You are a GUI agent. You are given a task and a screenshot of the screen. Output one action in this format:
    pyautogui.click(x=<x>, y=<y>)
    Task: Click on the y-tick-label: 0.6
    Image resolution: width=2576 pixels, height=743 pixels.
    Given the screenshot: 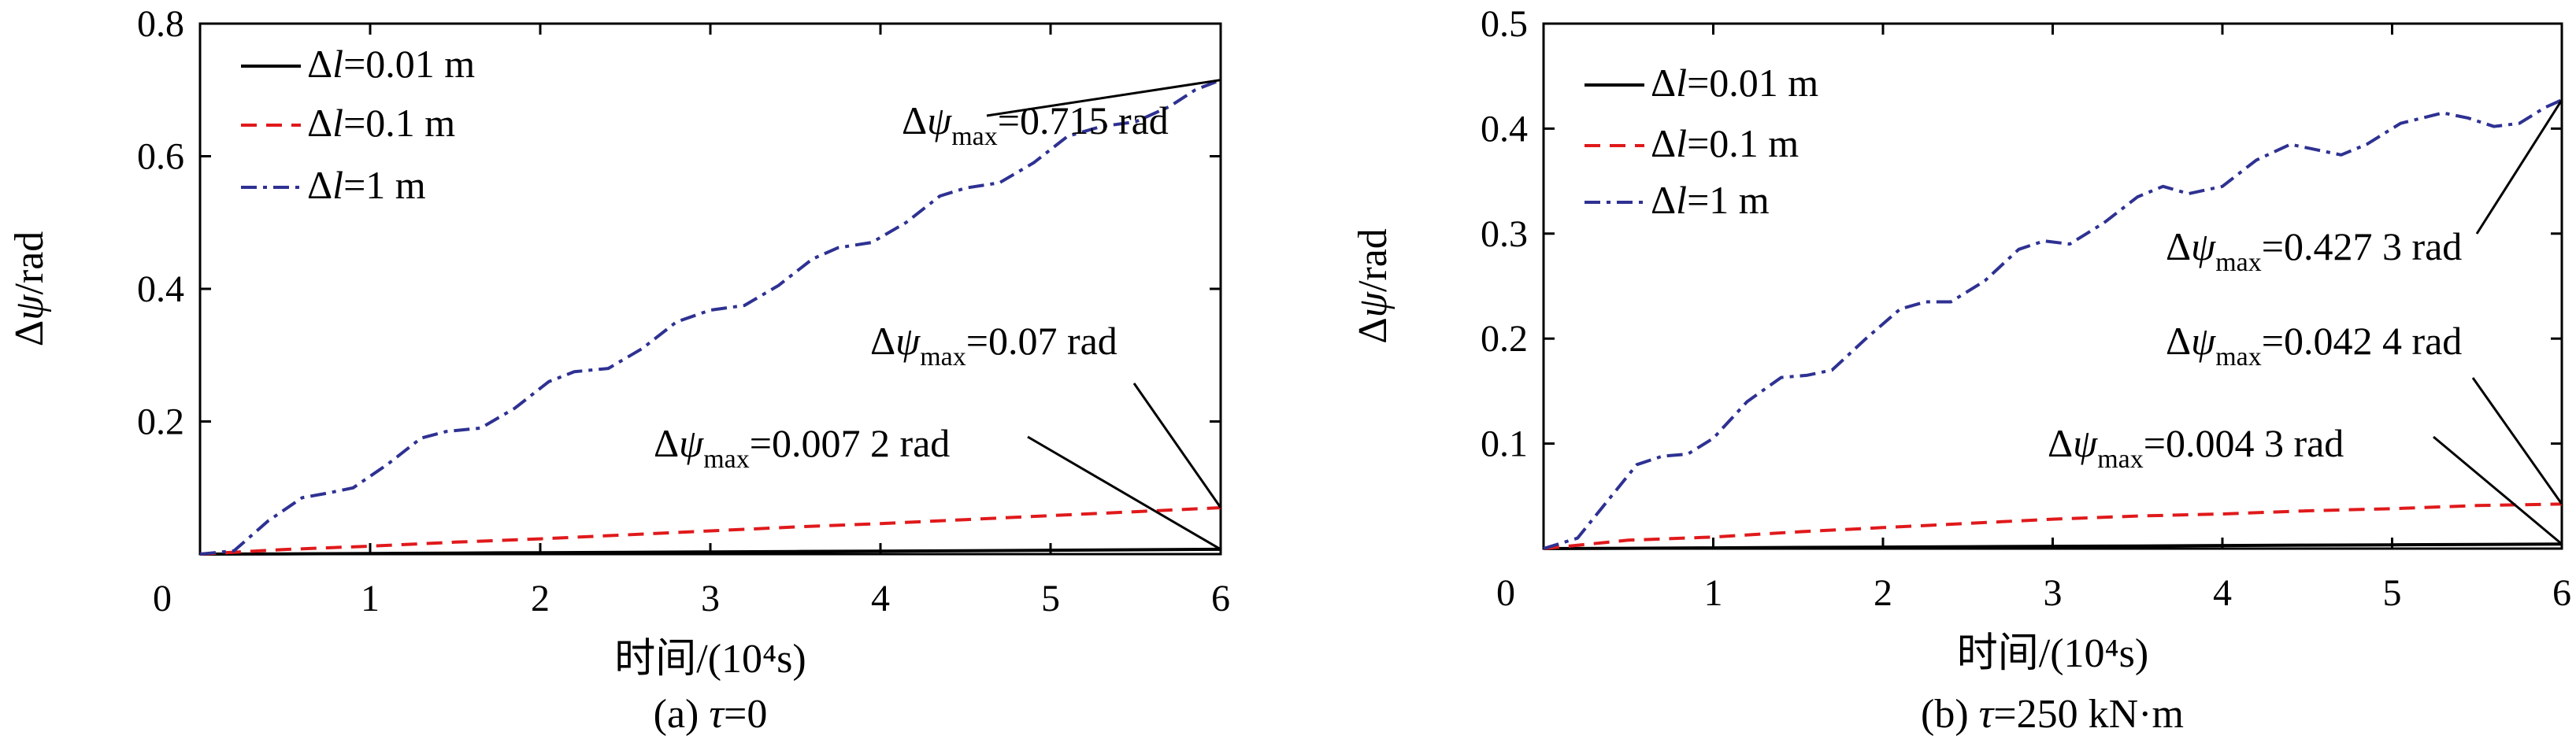 What is the action you would take?
    pyautogui.click(x=160, y=157)
    